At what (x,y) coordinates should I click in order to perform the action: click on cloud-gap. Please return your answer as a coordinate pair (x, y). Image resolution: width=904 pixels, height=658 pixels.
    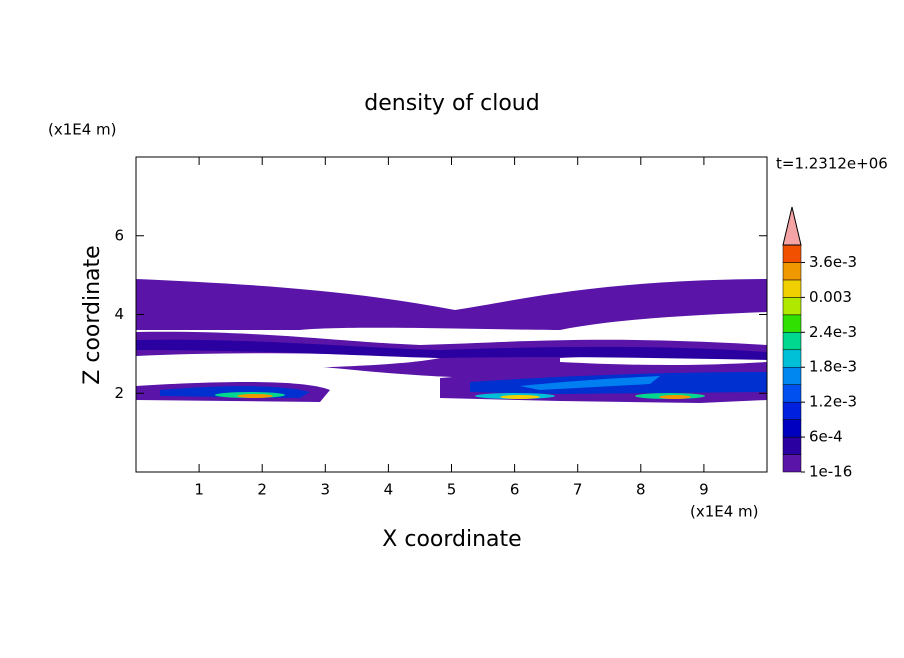
    Looking at the image, I should click on (288, 362).